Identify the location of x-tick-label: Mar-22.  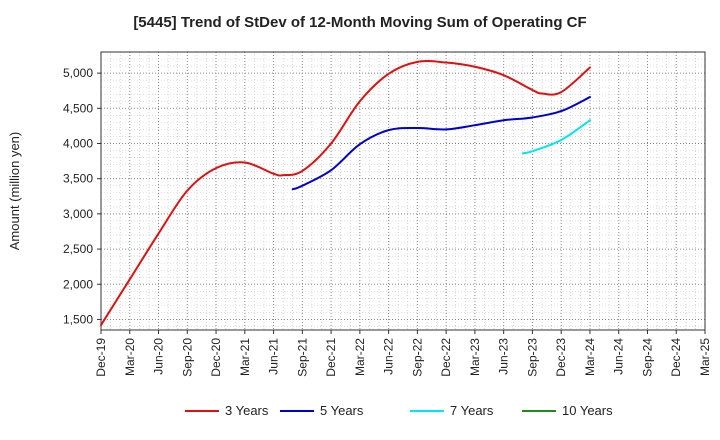
(360, 357).